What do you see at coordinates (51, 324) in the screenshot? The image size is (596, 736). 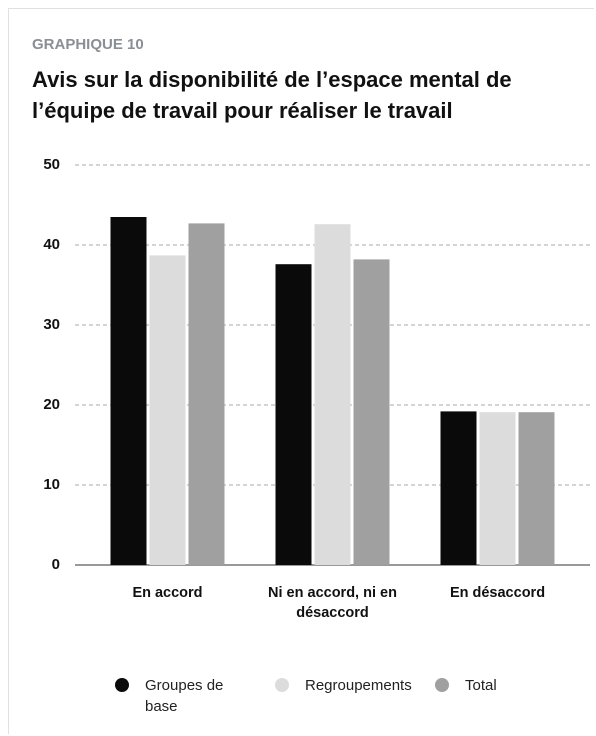 I see `y-tick-label: 30` at bounding box center [51, 324].